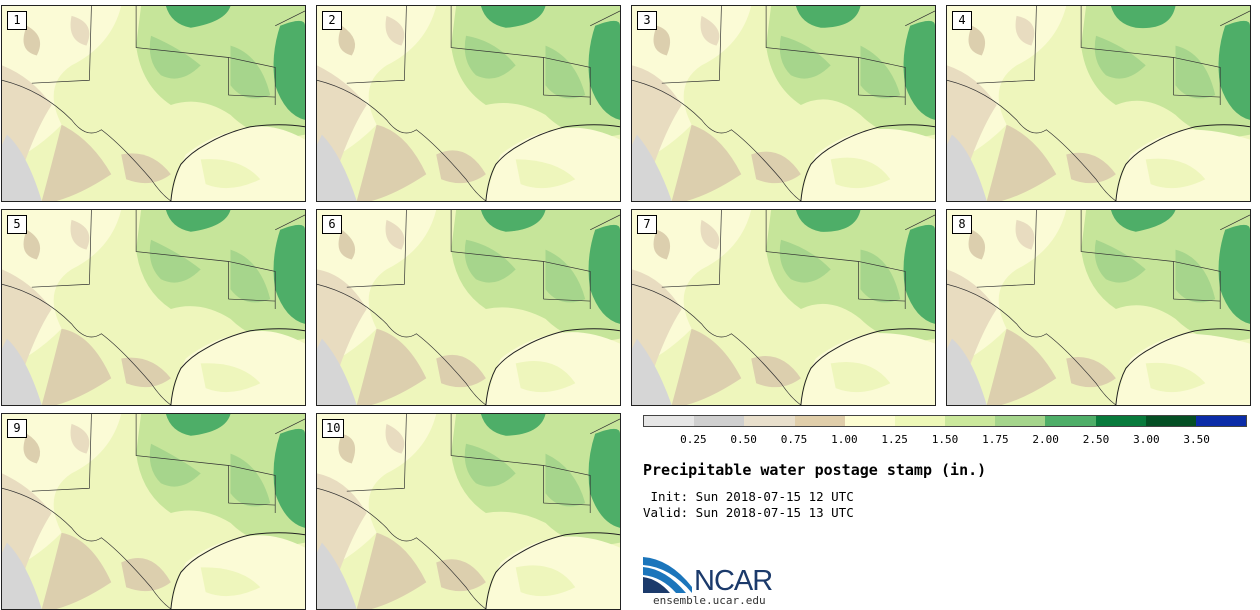  Describe the element at coordinates (783, 307) in the screenshot. I see `map-panel-7: 7` at that location.